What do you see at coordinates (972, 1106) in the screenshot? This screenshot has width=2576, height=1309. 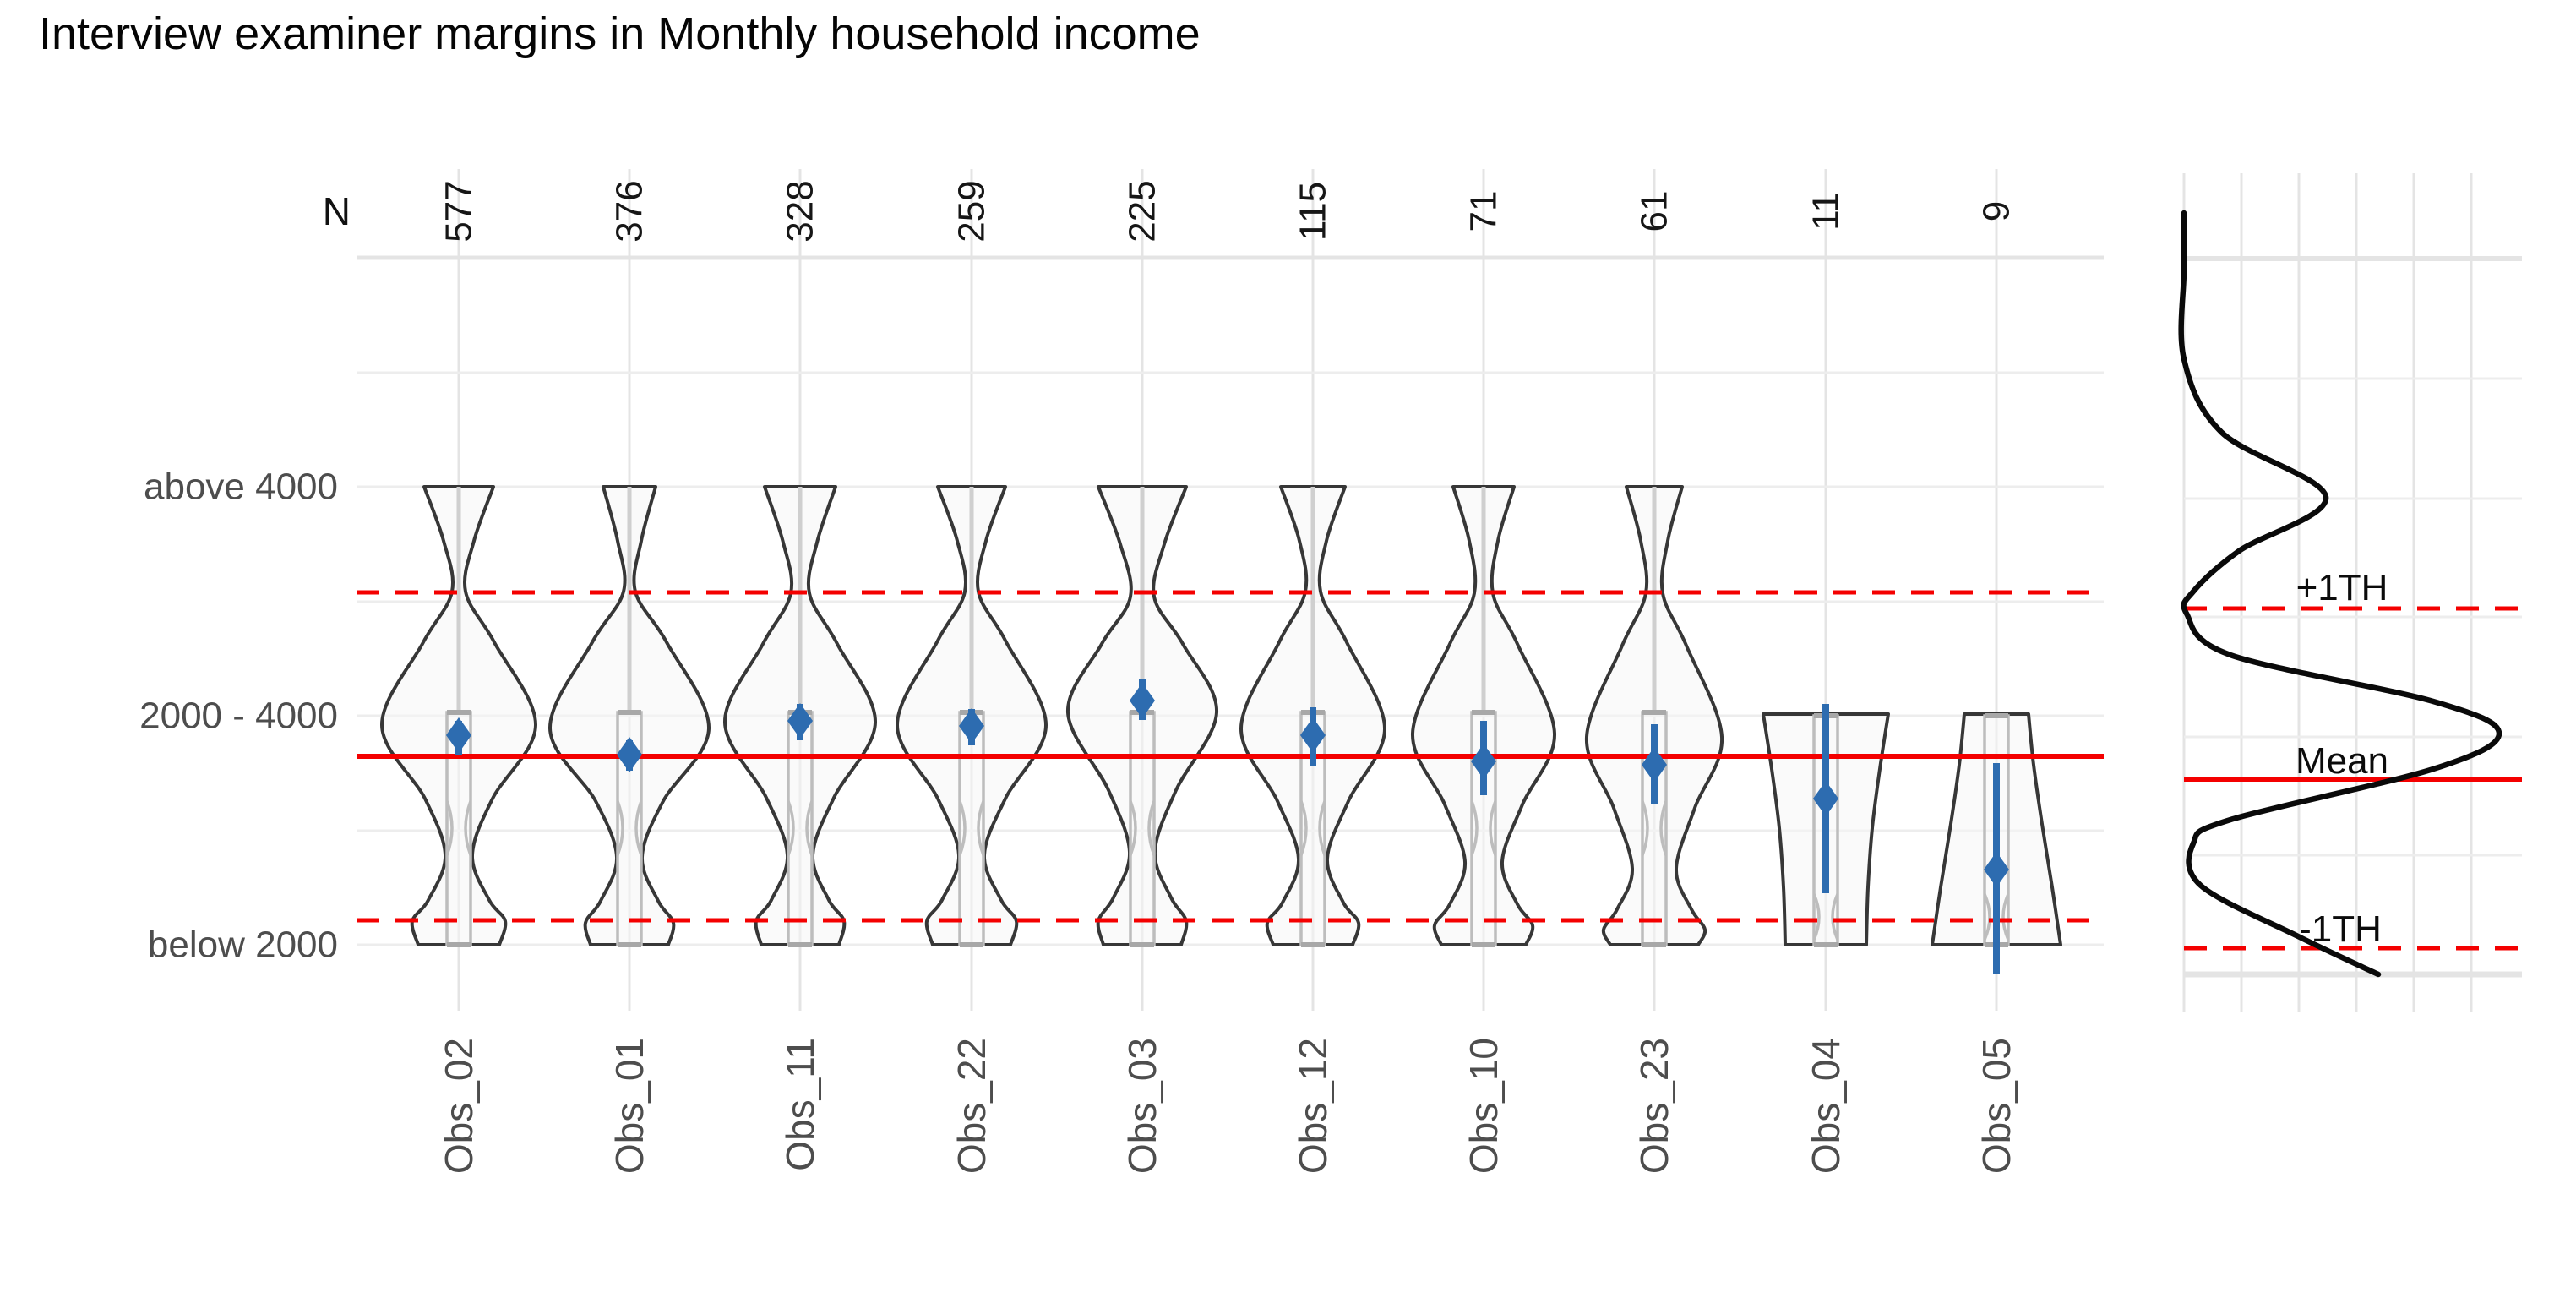 I see `x-tick-Obs_22: Obs_22` at bounding box center [972, 1106].